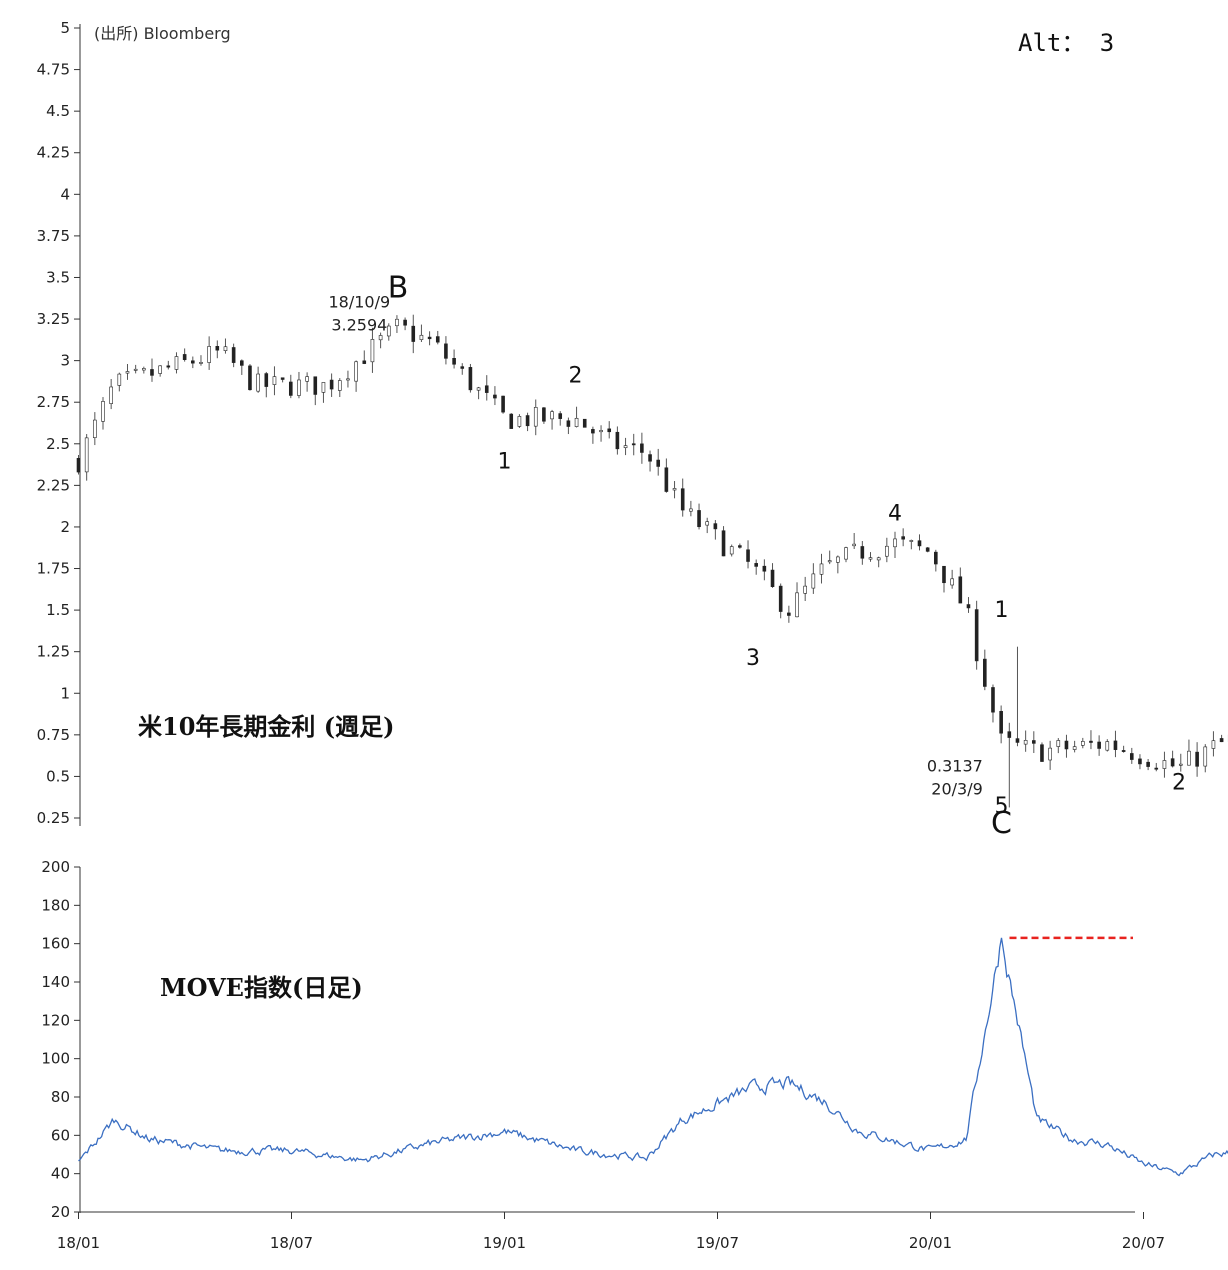 The image size is (1228, 1270). Describe the element at coordinates (53, 236) in the screenshot. I see `rate-y-tick-label: 3.75` at that location.